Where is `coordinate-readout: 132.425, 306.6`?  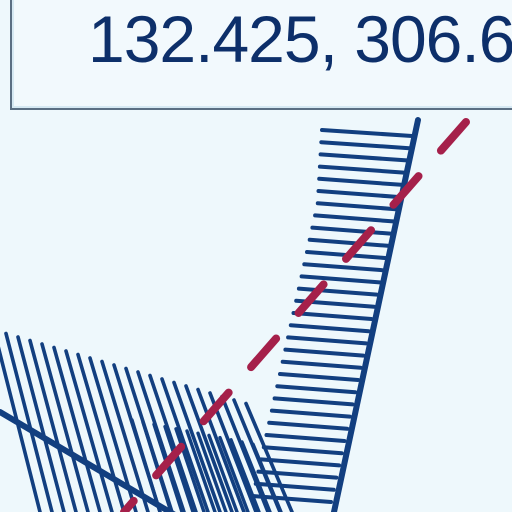 coordinate-readout: 132.425, 306.6 is located at coordinates (300, 39).